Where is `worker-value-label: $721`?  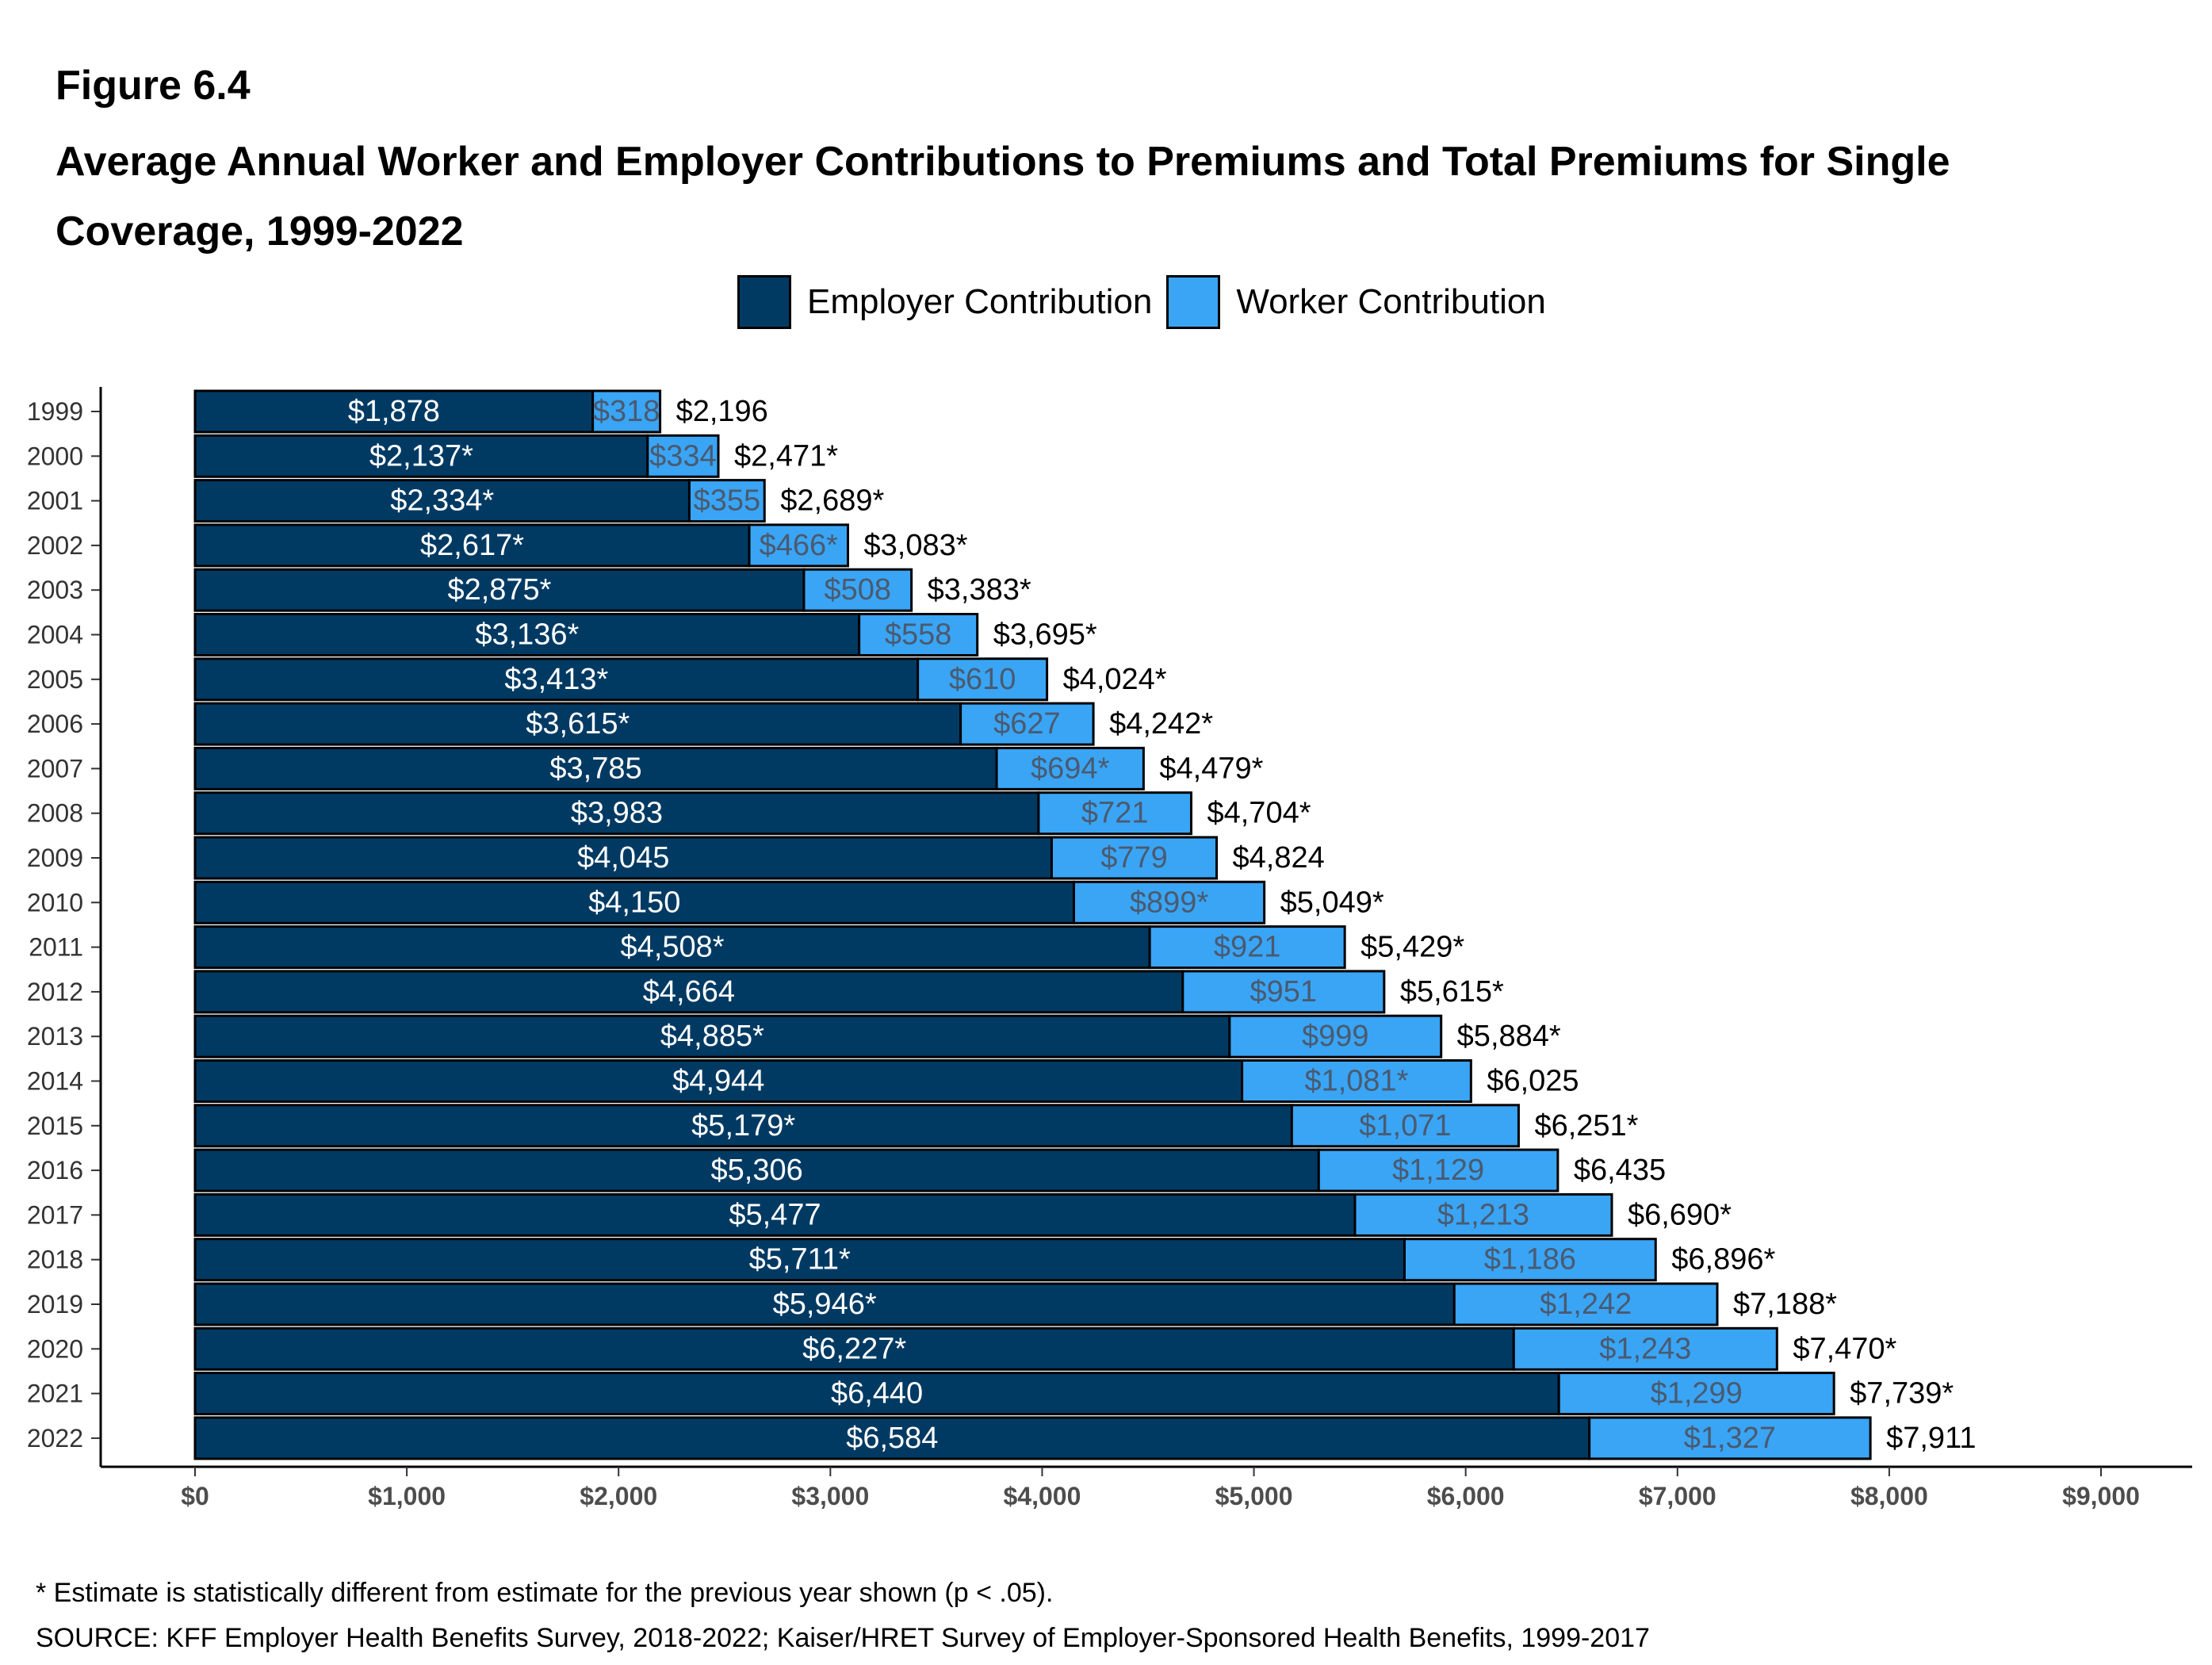 worker-value-label: $721 is located at coordinates (1115, 813).